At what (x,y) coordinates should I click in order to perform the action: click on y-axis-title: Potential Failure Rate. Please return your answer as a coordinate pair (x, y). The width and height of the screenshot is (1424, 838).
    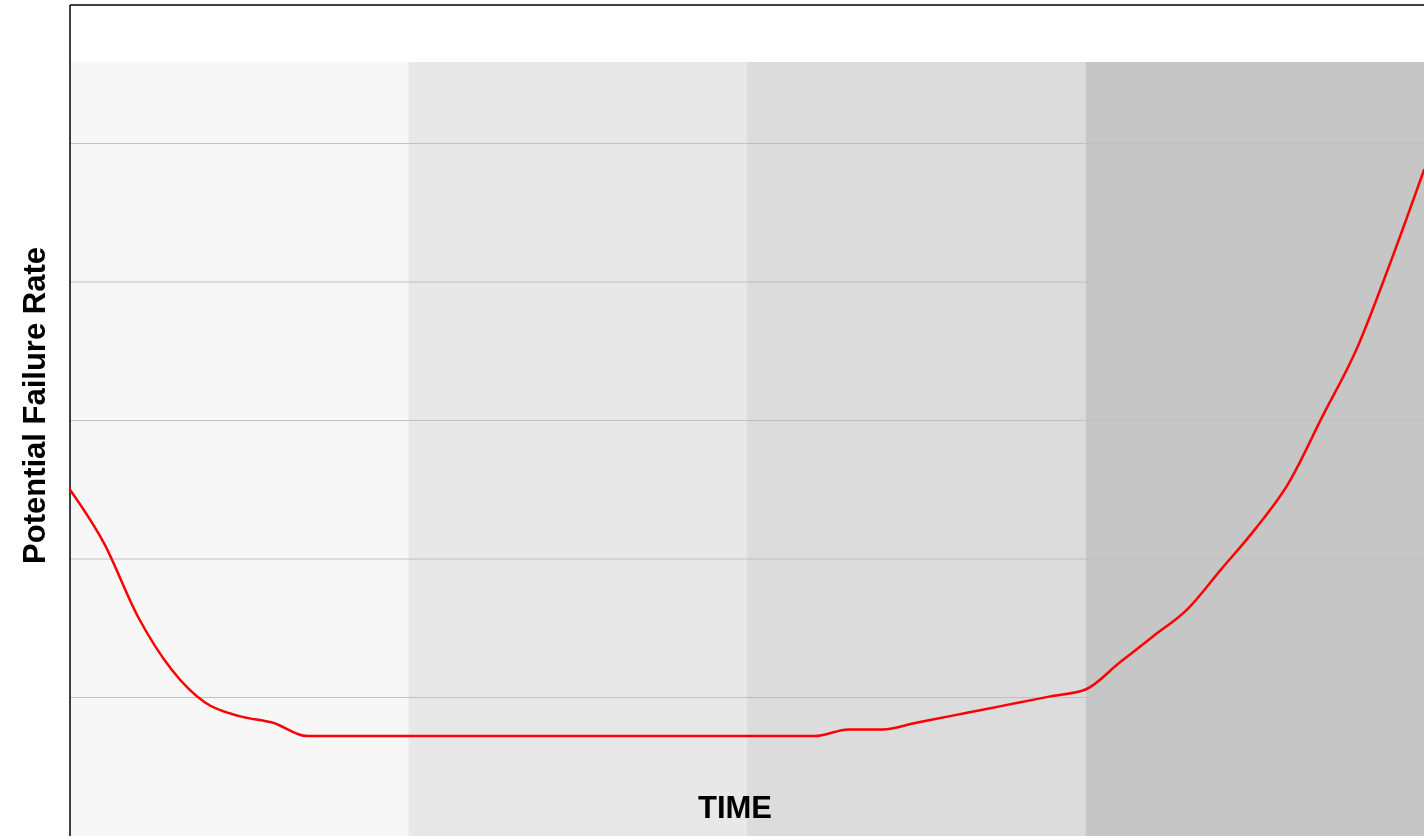
    Looking at the image, I should click on (34, 405).